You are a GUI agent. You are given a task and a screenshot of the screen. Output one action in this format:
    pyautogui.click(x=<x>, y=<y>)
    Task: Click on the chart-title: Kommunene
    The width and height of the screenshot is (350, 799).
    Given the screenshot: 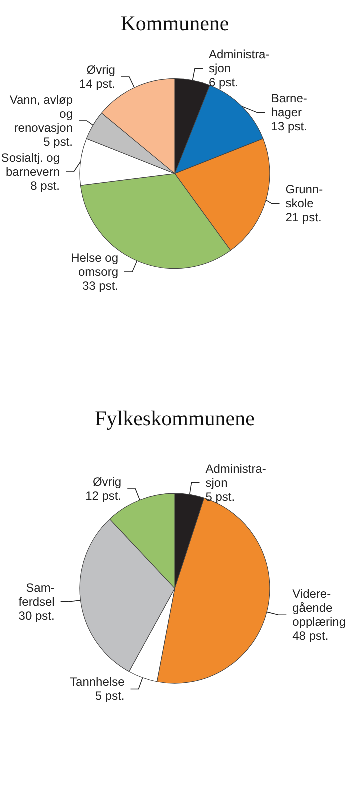 What is the action you would take?
    pyautogui.click(x=175, y=24)
    